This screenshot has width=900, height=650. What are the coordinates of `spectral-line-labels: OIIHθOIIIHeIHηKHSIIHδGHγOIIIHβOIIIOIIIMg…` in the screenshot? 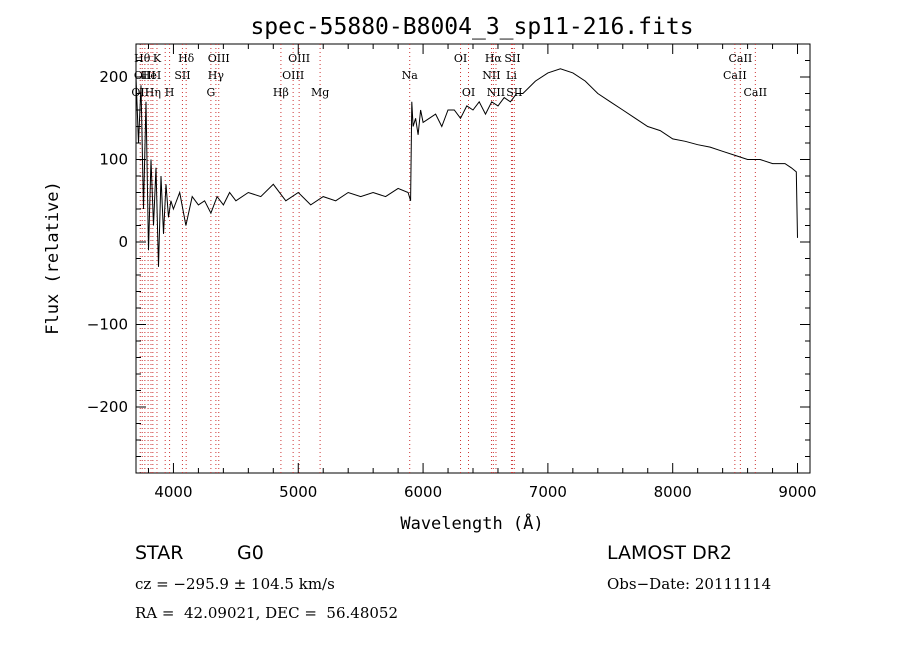 It's located at (449, 75).